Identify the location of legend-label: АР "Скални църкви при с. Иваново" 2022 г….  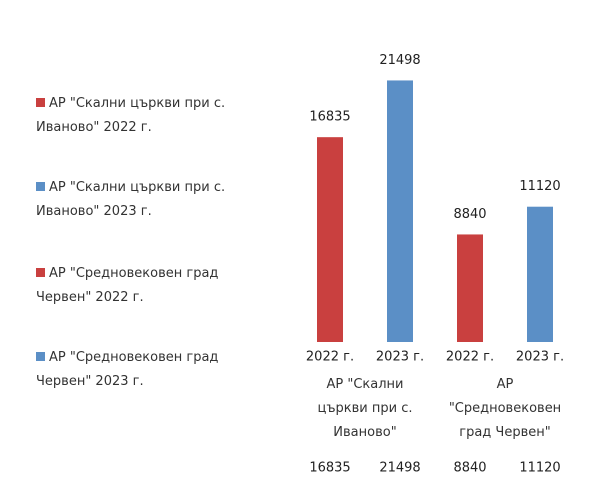
(131, 115).